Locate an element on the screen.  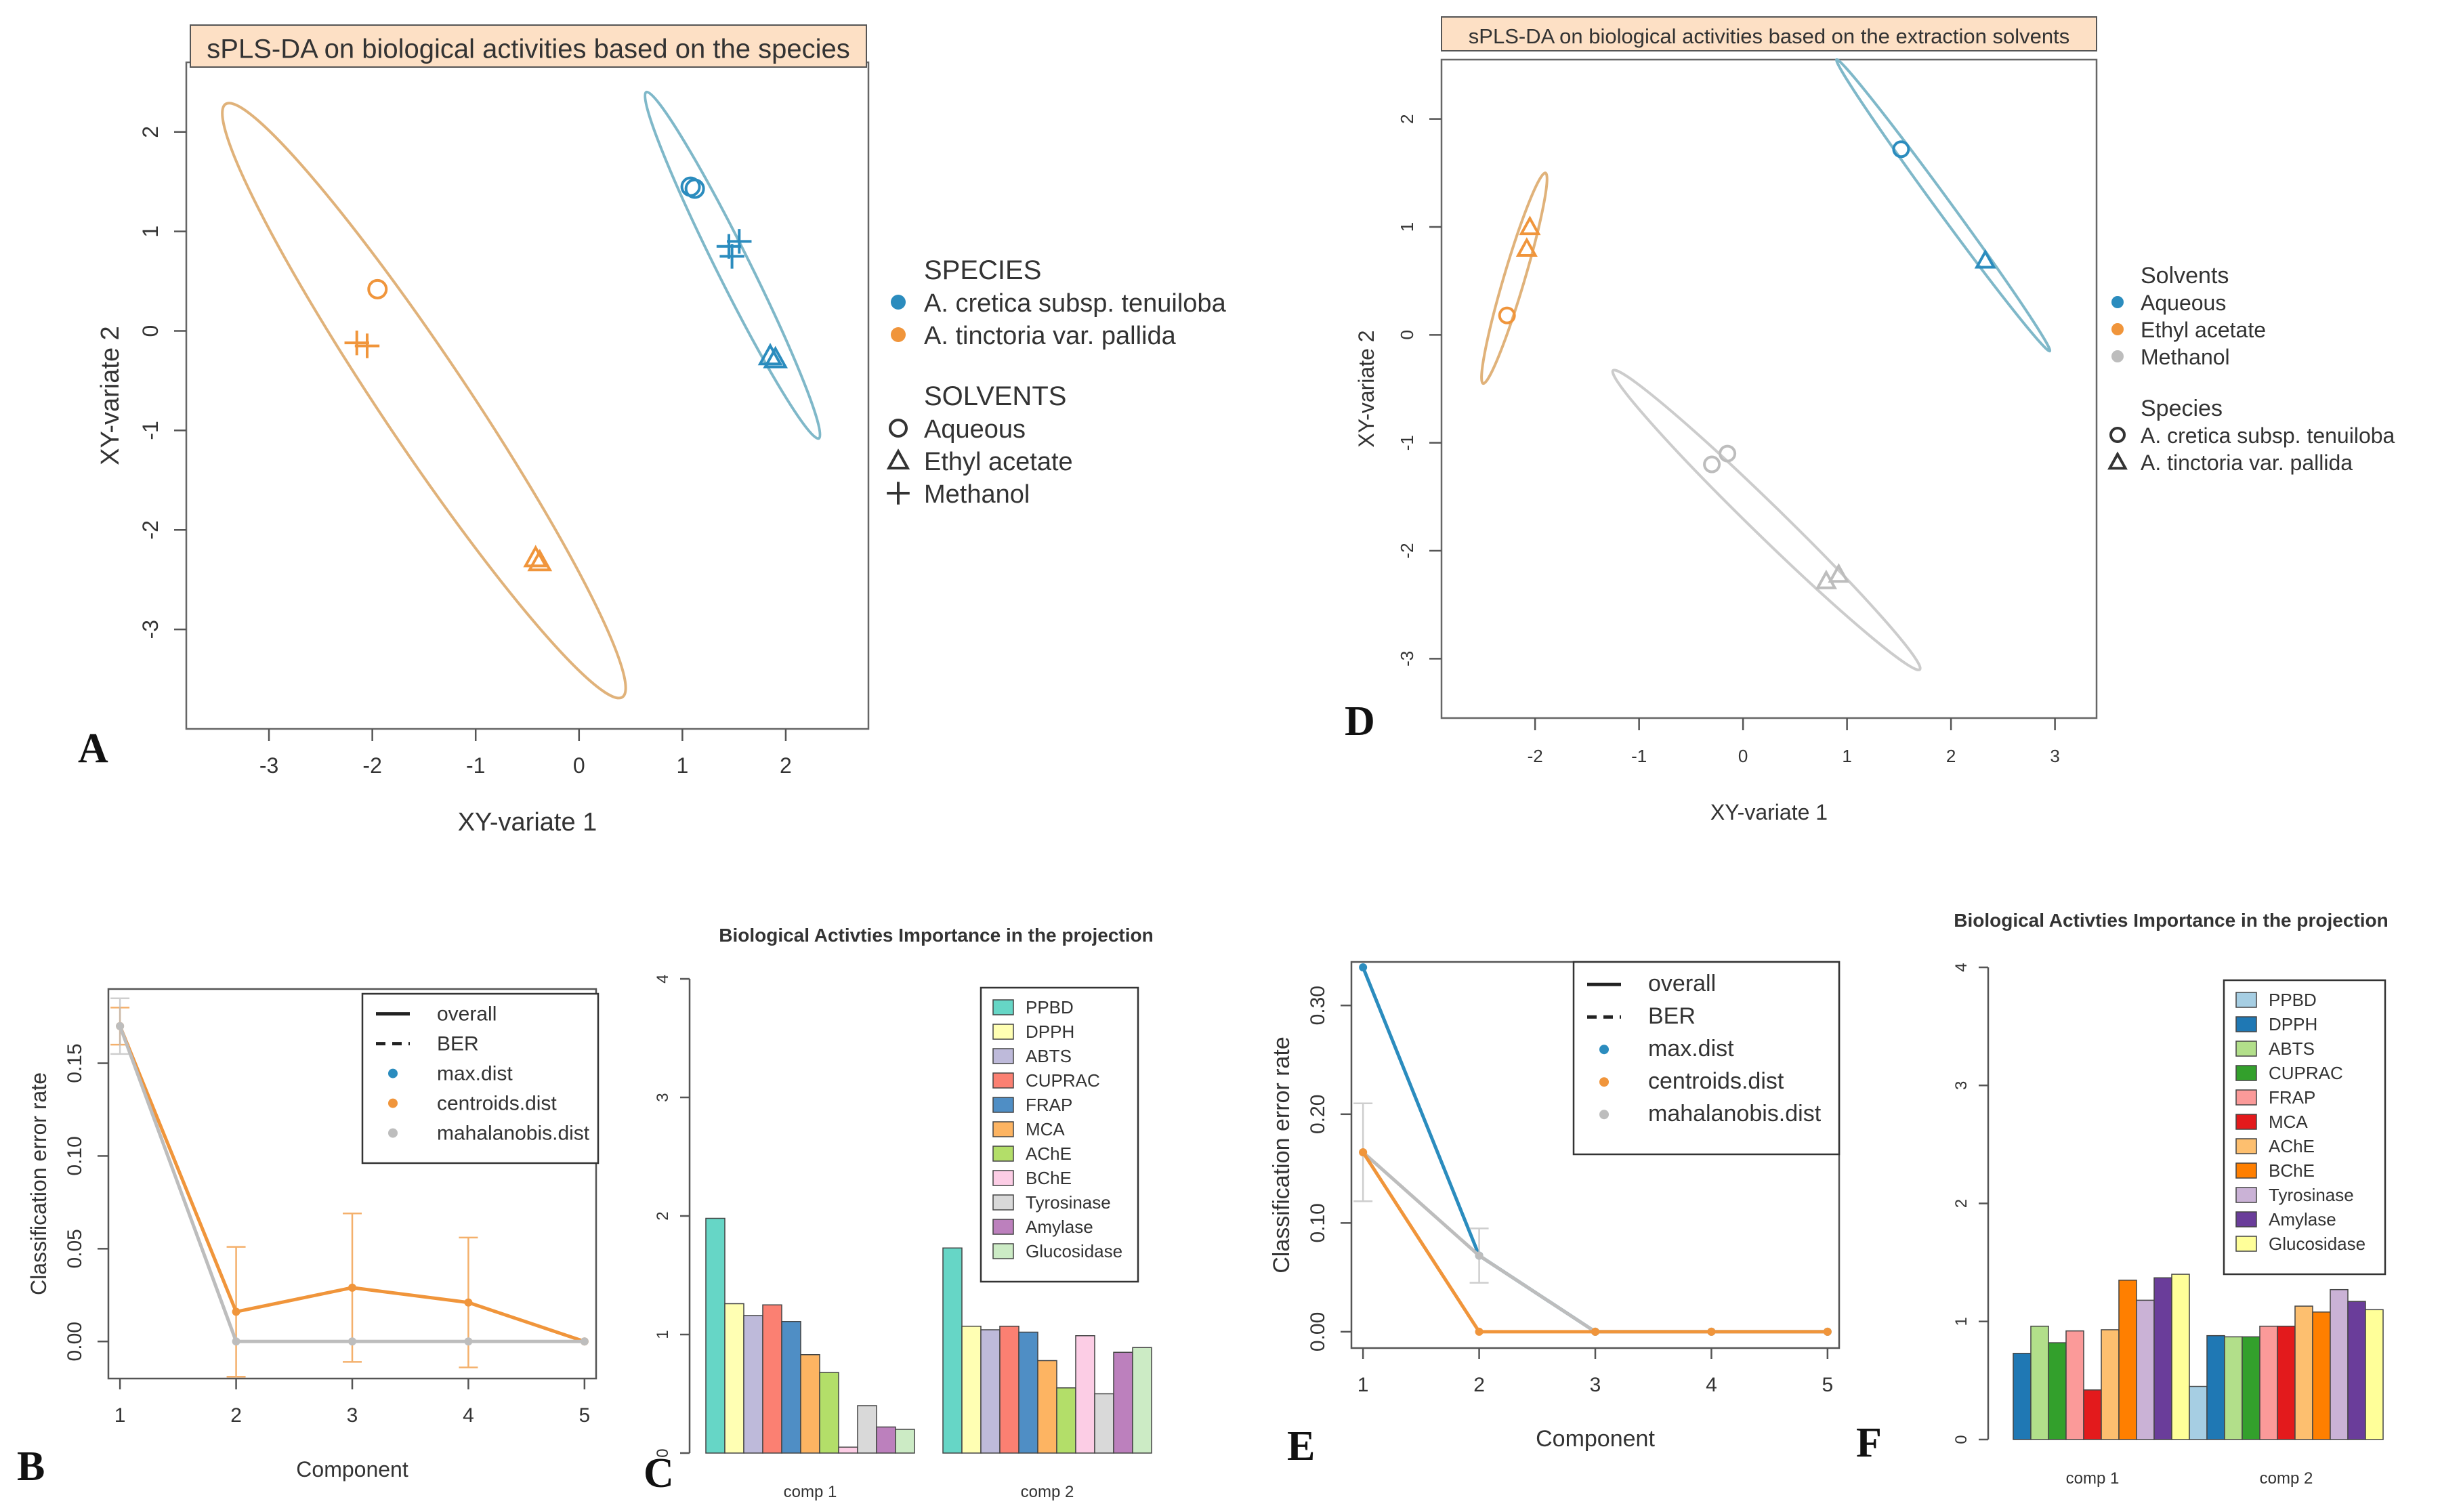
panel-letter-A: A is located at coordinates (93, 749).